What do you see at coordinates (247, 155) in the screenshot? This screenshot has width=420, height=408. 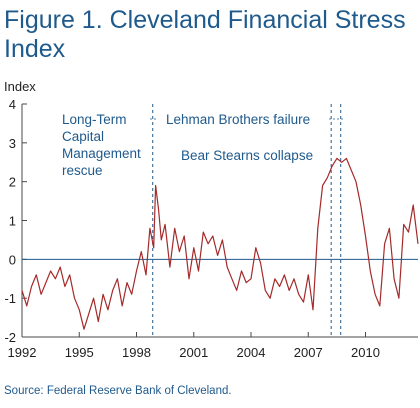 I see `annotation-label: Bear Stearns collapse` at bounding box center [247, 155].